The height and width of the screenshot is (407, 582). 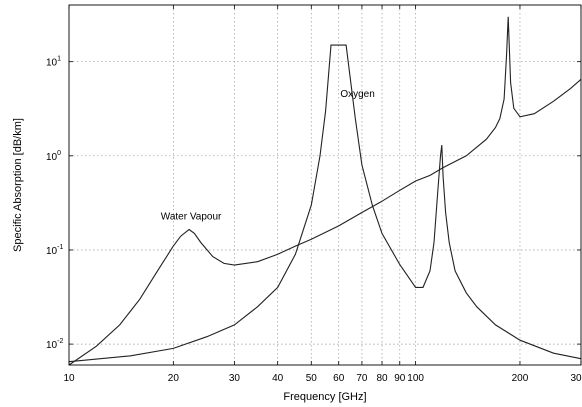 I want to click on y-tick-exponent: 0, so click(x=59, y=153).